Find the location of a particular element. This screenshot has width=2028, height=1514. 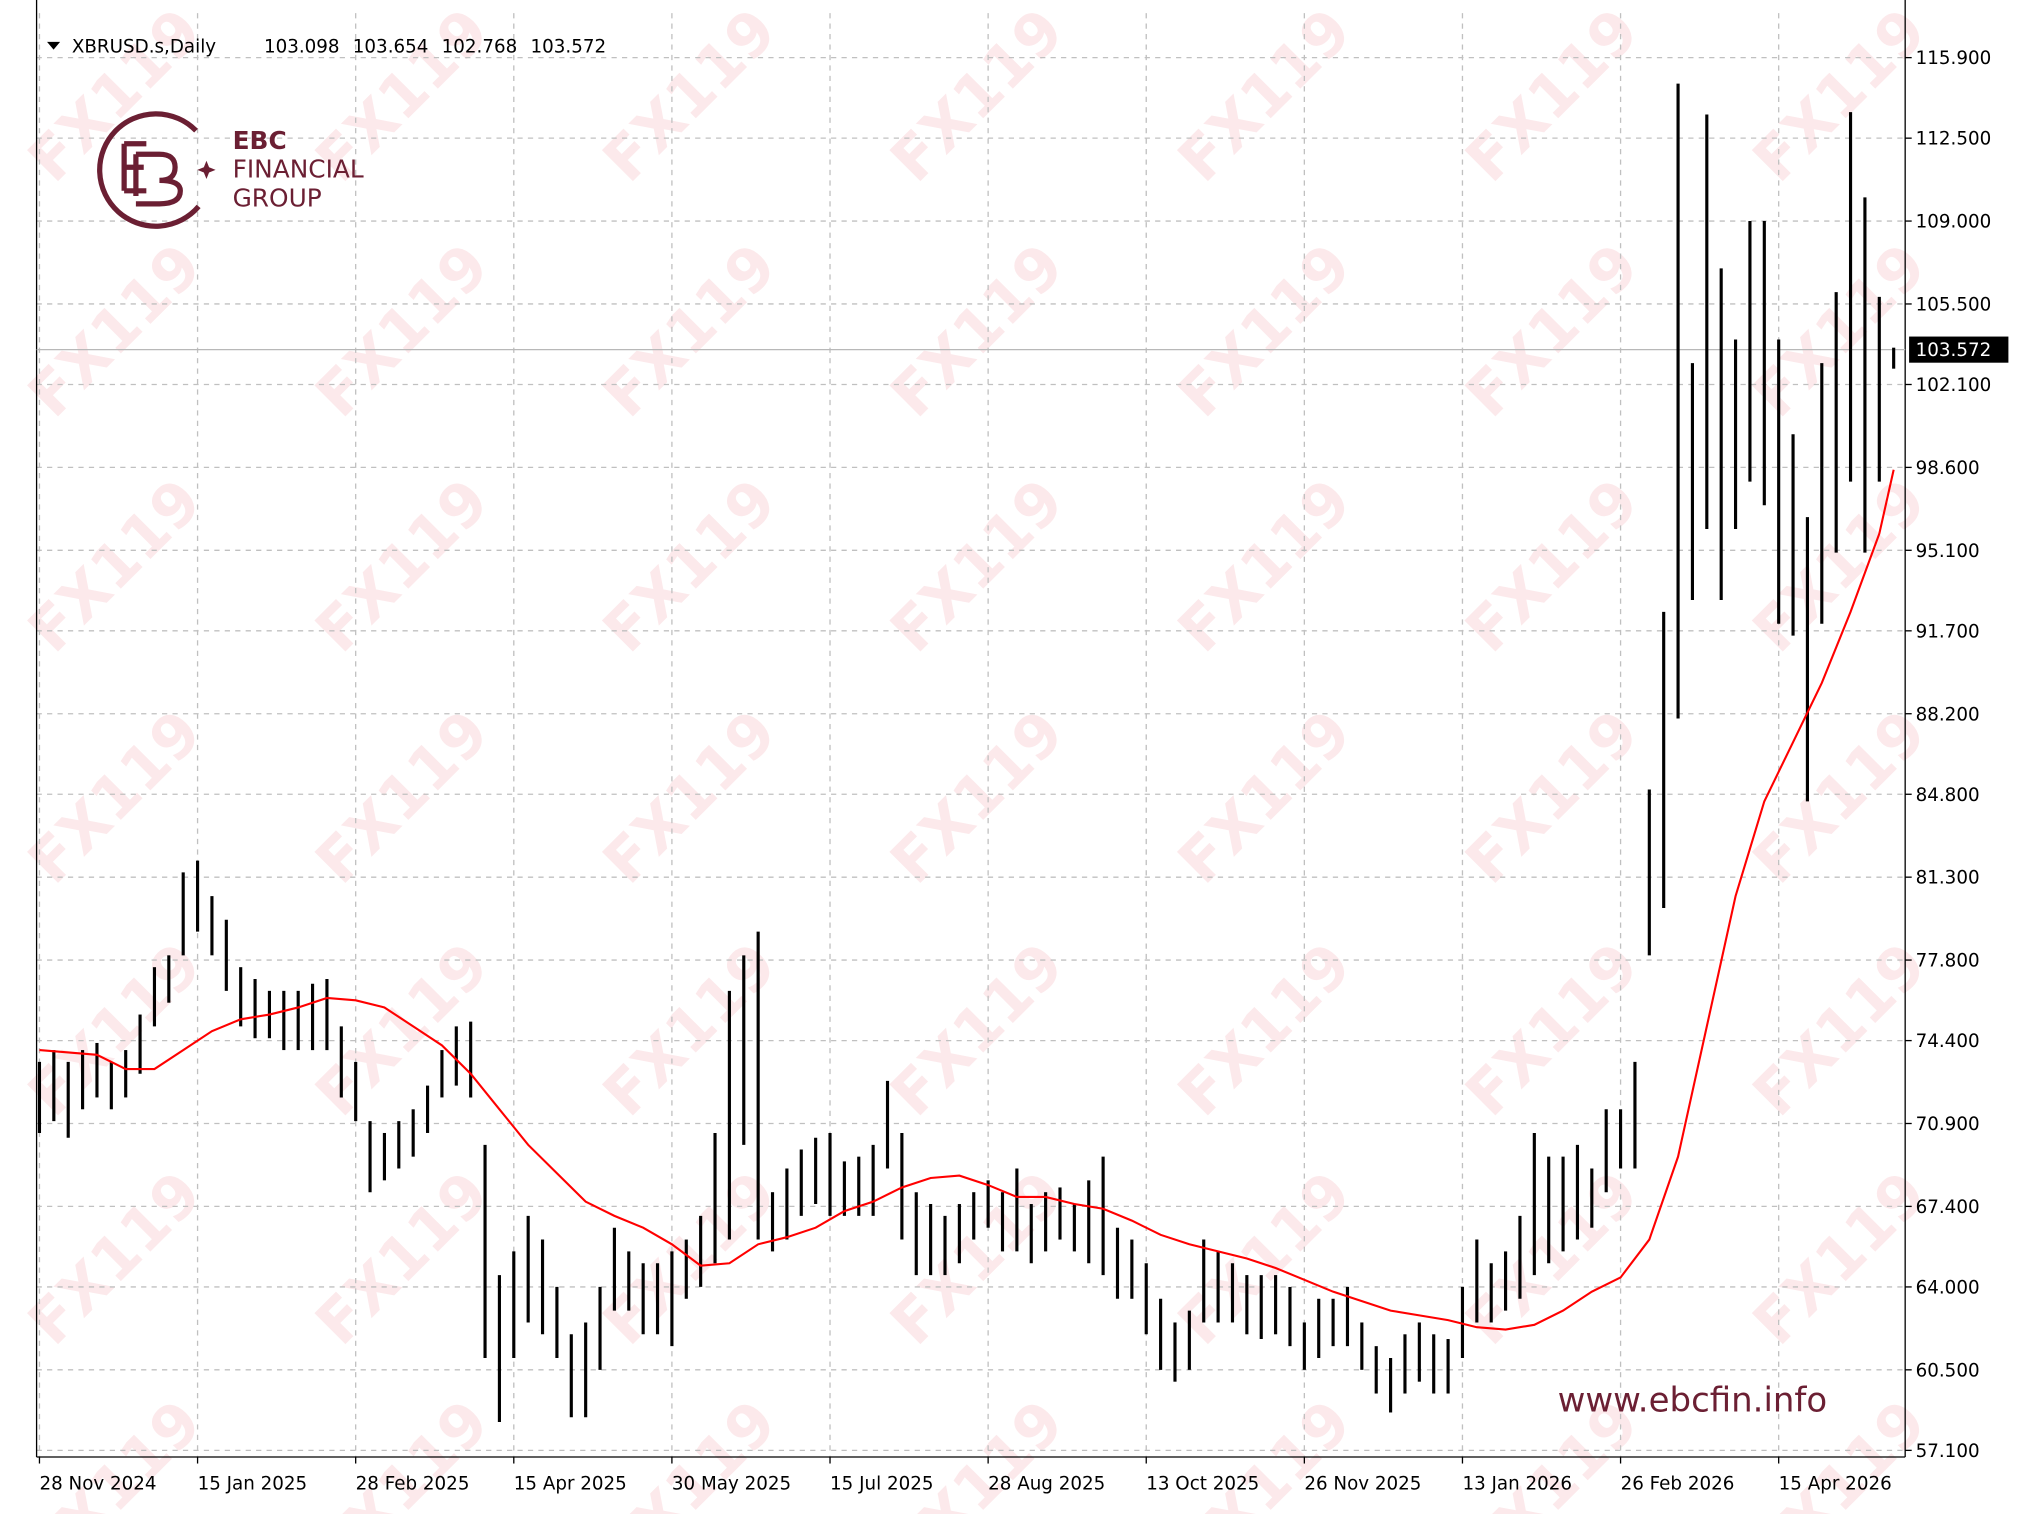

y-tick-label: 64.000 is located at coordinates (1948, 1287).